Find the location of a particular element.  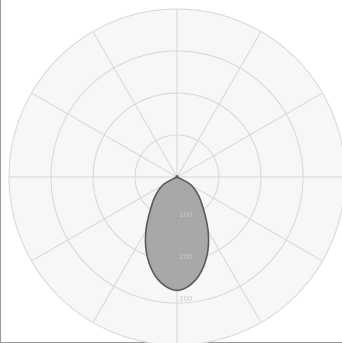

ring-label: 100 is located at coordinates (185, 215).